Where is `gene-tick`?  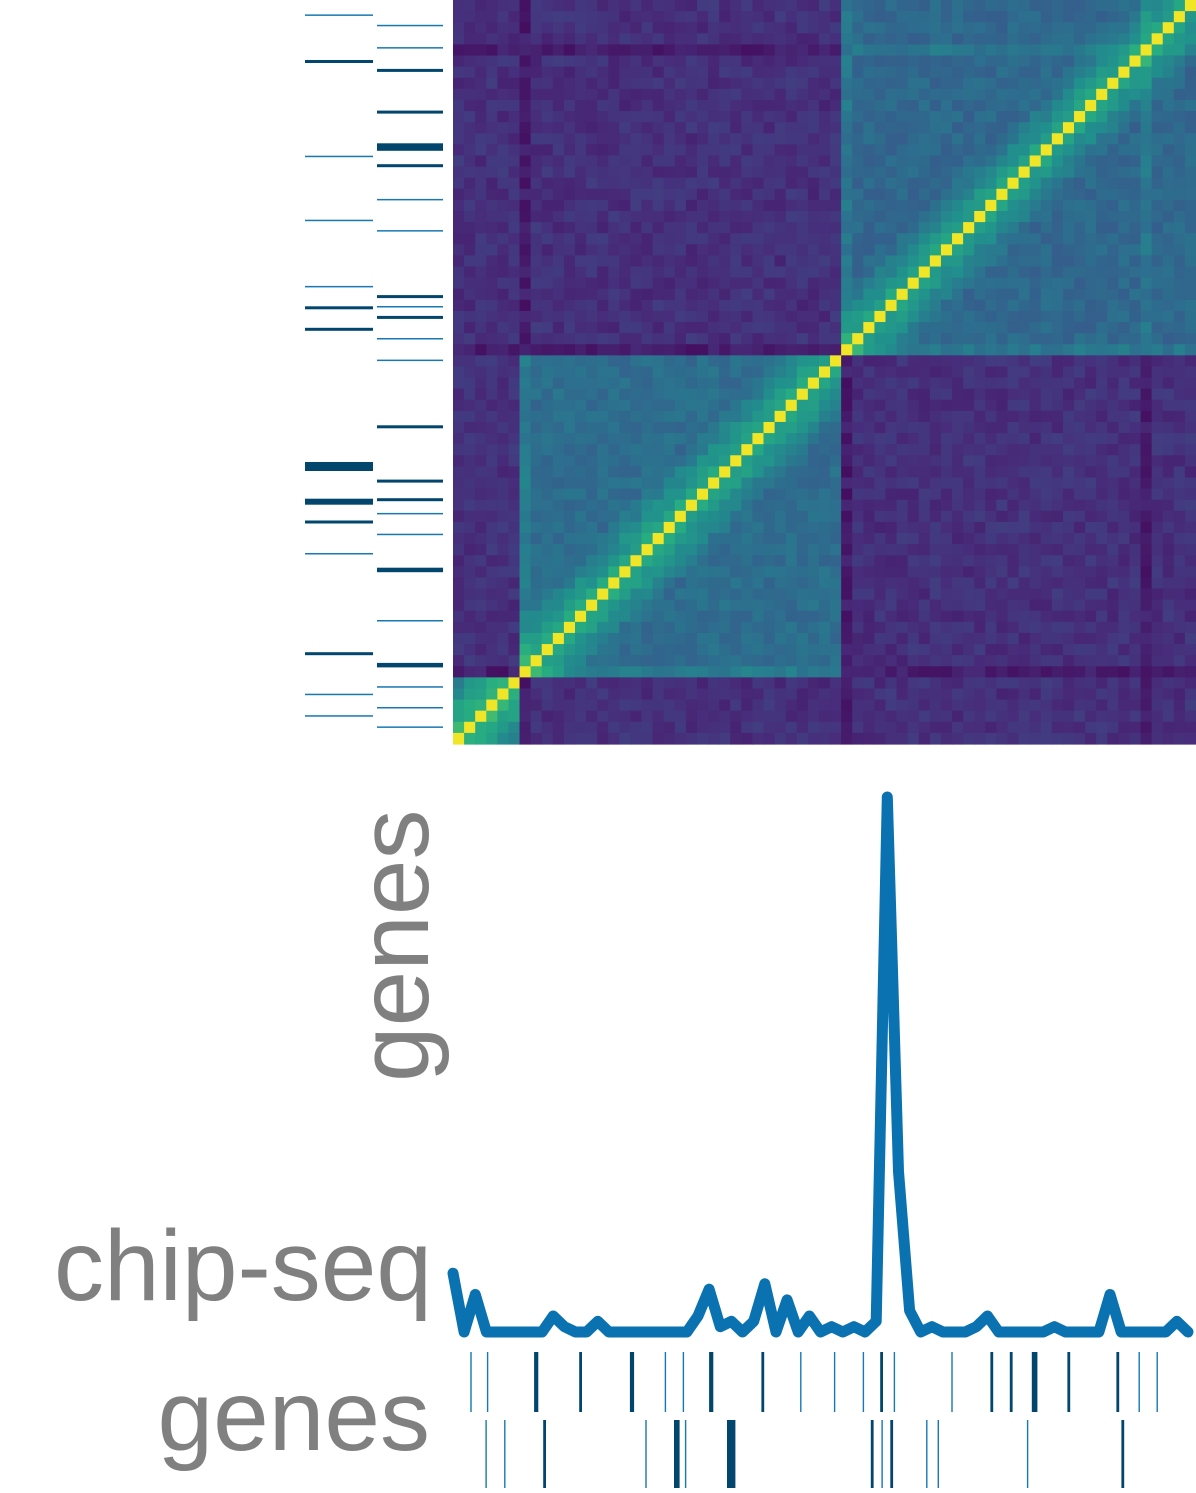
gene-tick is located at coordinates (952, 1382).